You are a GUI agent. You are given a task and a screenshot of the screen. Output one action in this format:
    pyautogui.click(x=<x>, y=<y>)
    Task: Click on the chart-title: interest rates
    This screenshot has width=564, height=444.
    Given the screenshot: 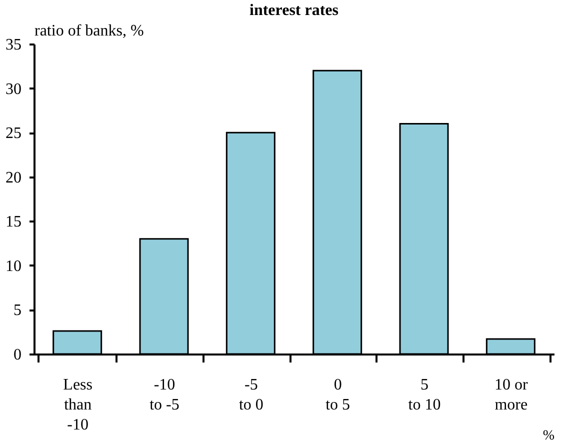 What is the action you would take?
    pyautogui.click(x=294, y=10)
    